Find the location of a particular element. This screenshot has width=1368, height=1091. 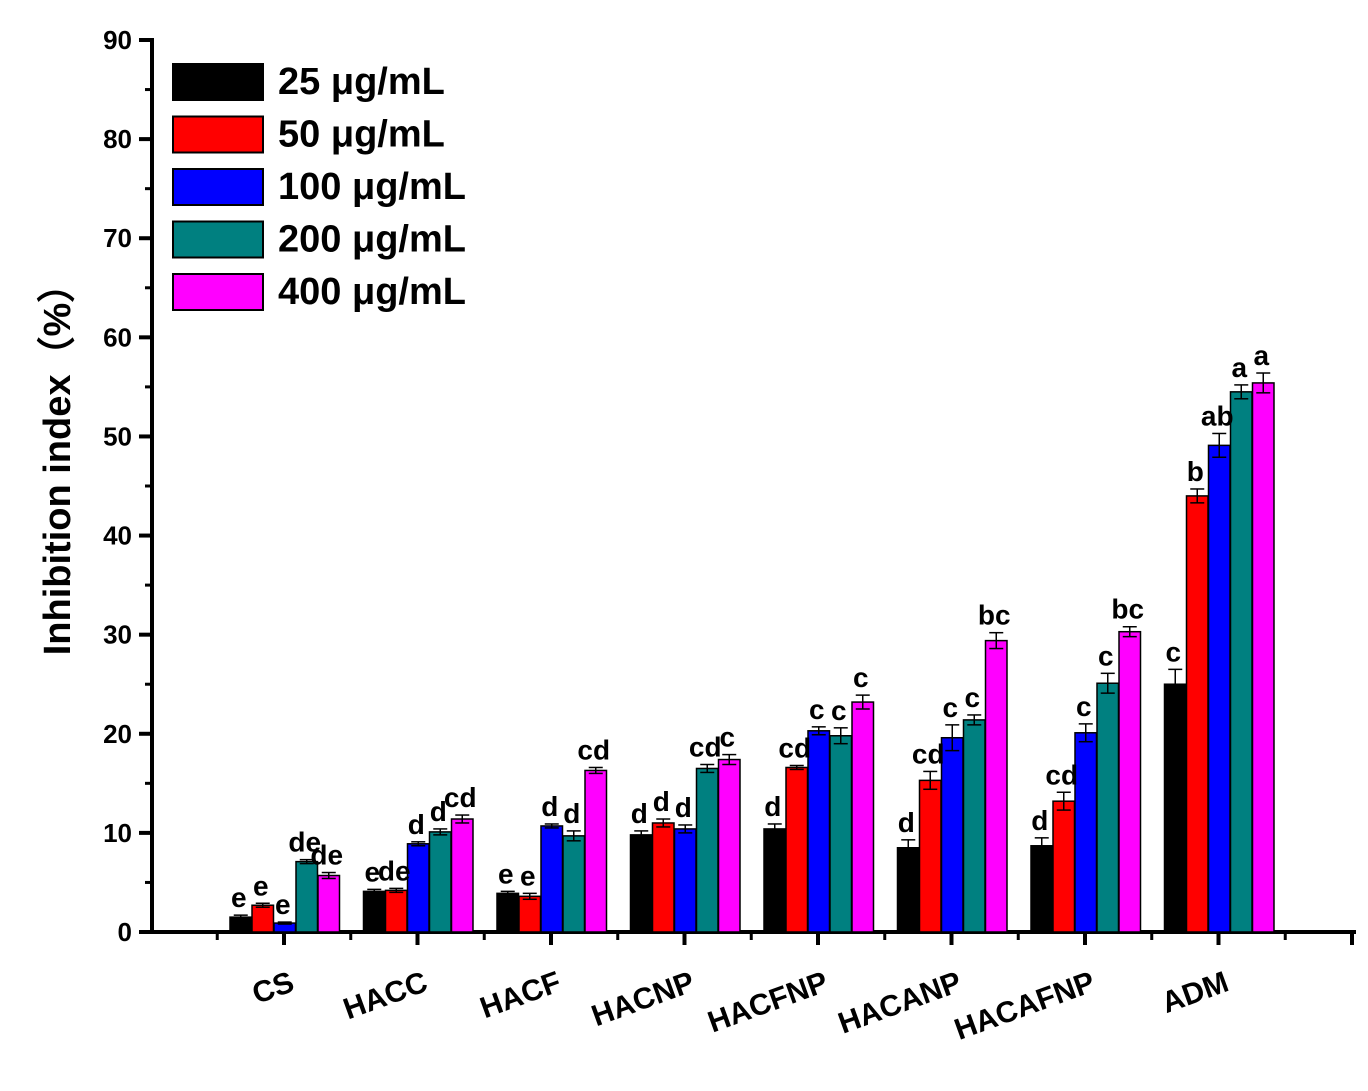

significance-label: bc is located at coordinates (1127, 609).